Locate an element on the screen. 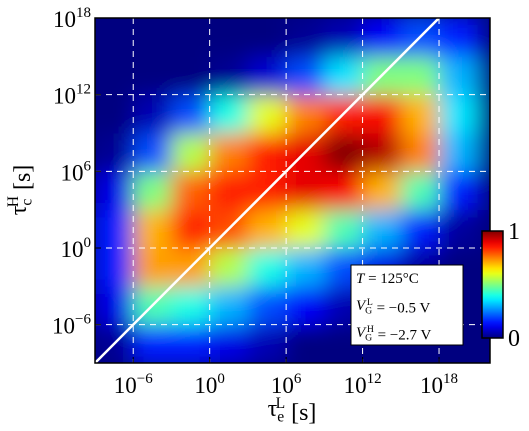 The image size is (529, 431). x-tick-label: 1012 is located at coordinates (363, 384).